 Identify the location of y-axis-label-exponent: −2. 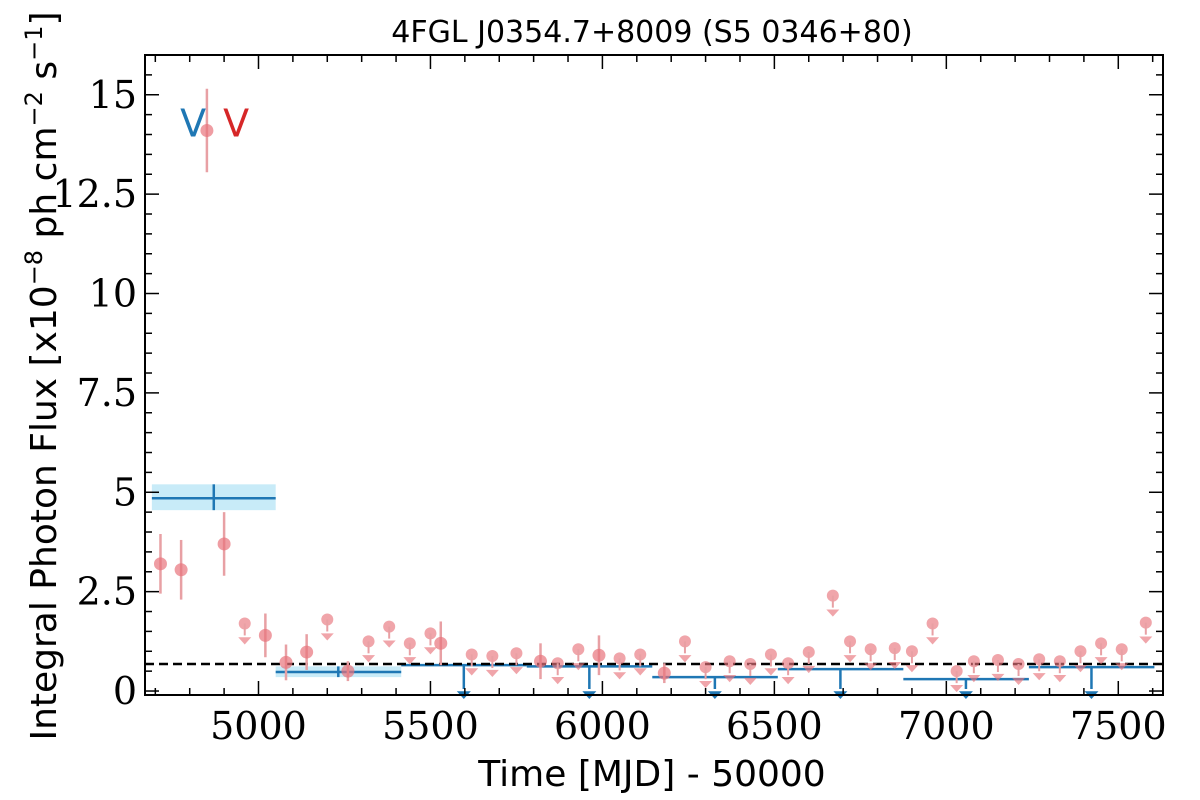
(34, 108).